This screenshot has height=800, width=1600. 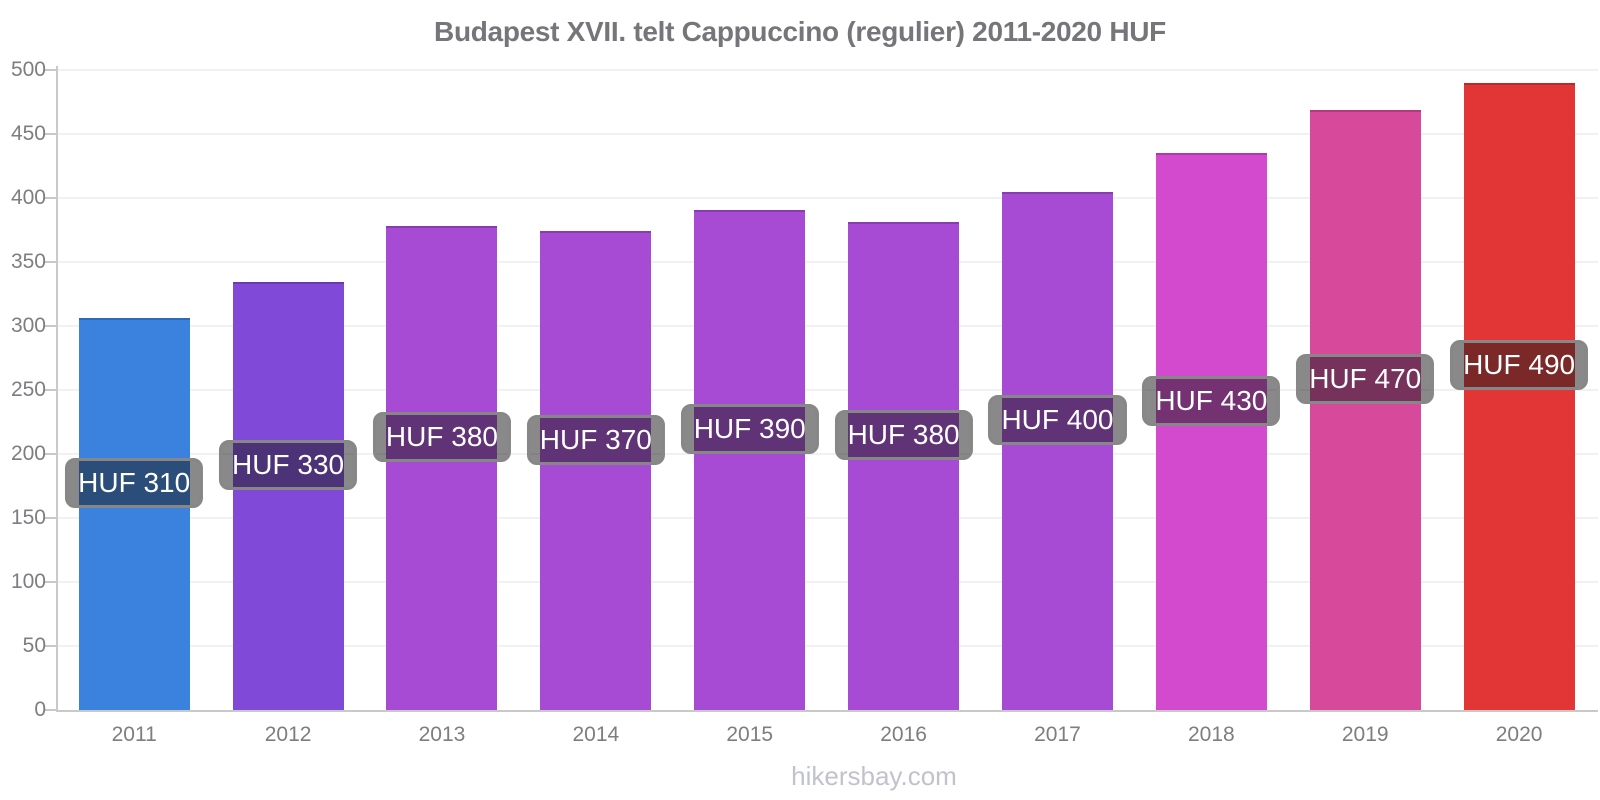 I want to click on bar-value-label: HUF 400, so click(x=1057, y=419).